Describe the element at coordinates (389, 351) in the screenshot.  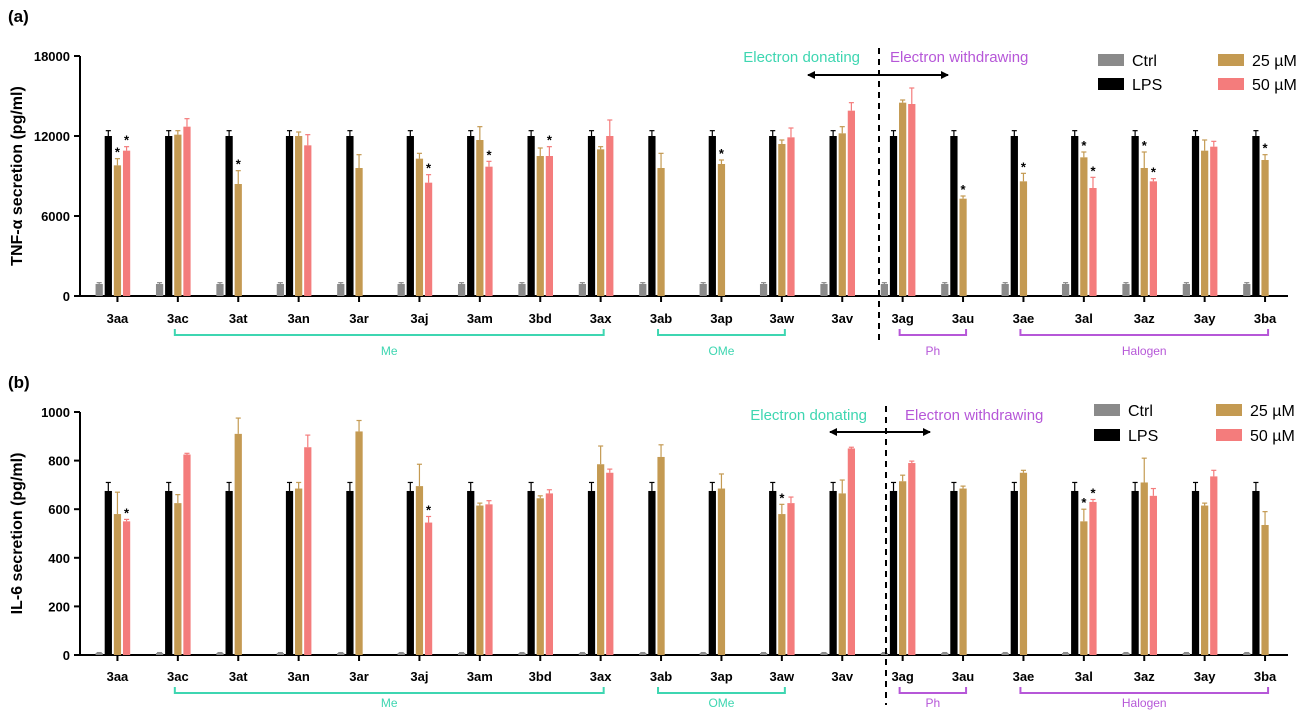
I see `group-label: Me` at that location.